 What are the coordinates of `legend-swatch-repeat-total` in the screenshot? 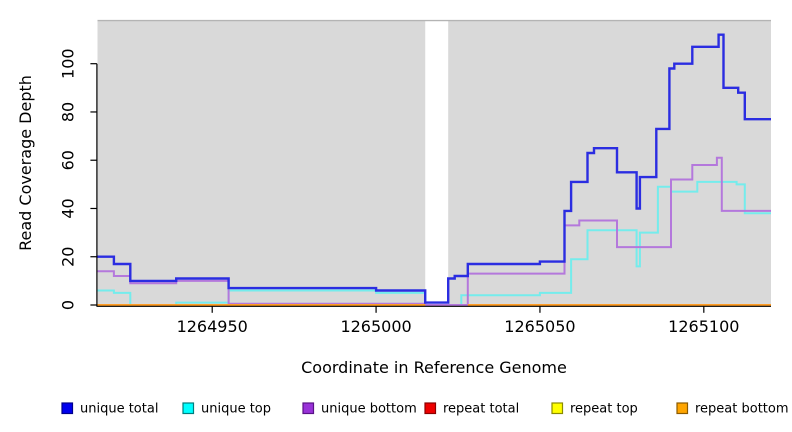 It's located at (430, 408).